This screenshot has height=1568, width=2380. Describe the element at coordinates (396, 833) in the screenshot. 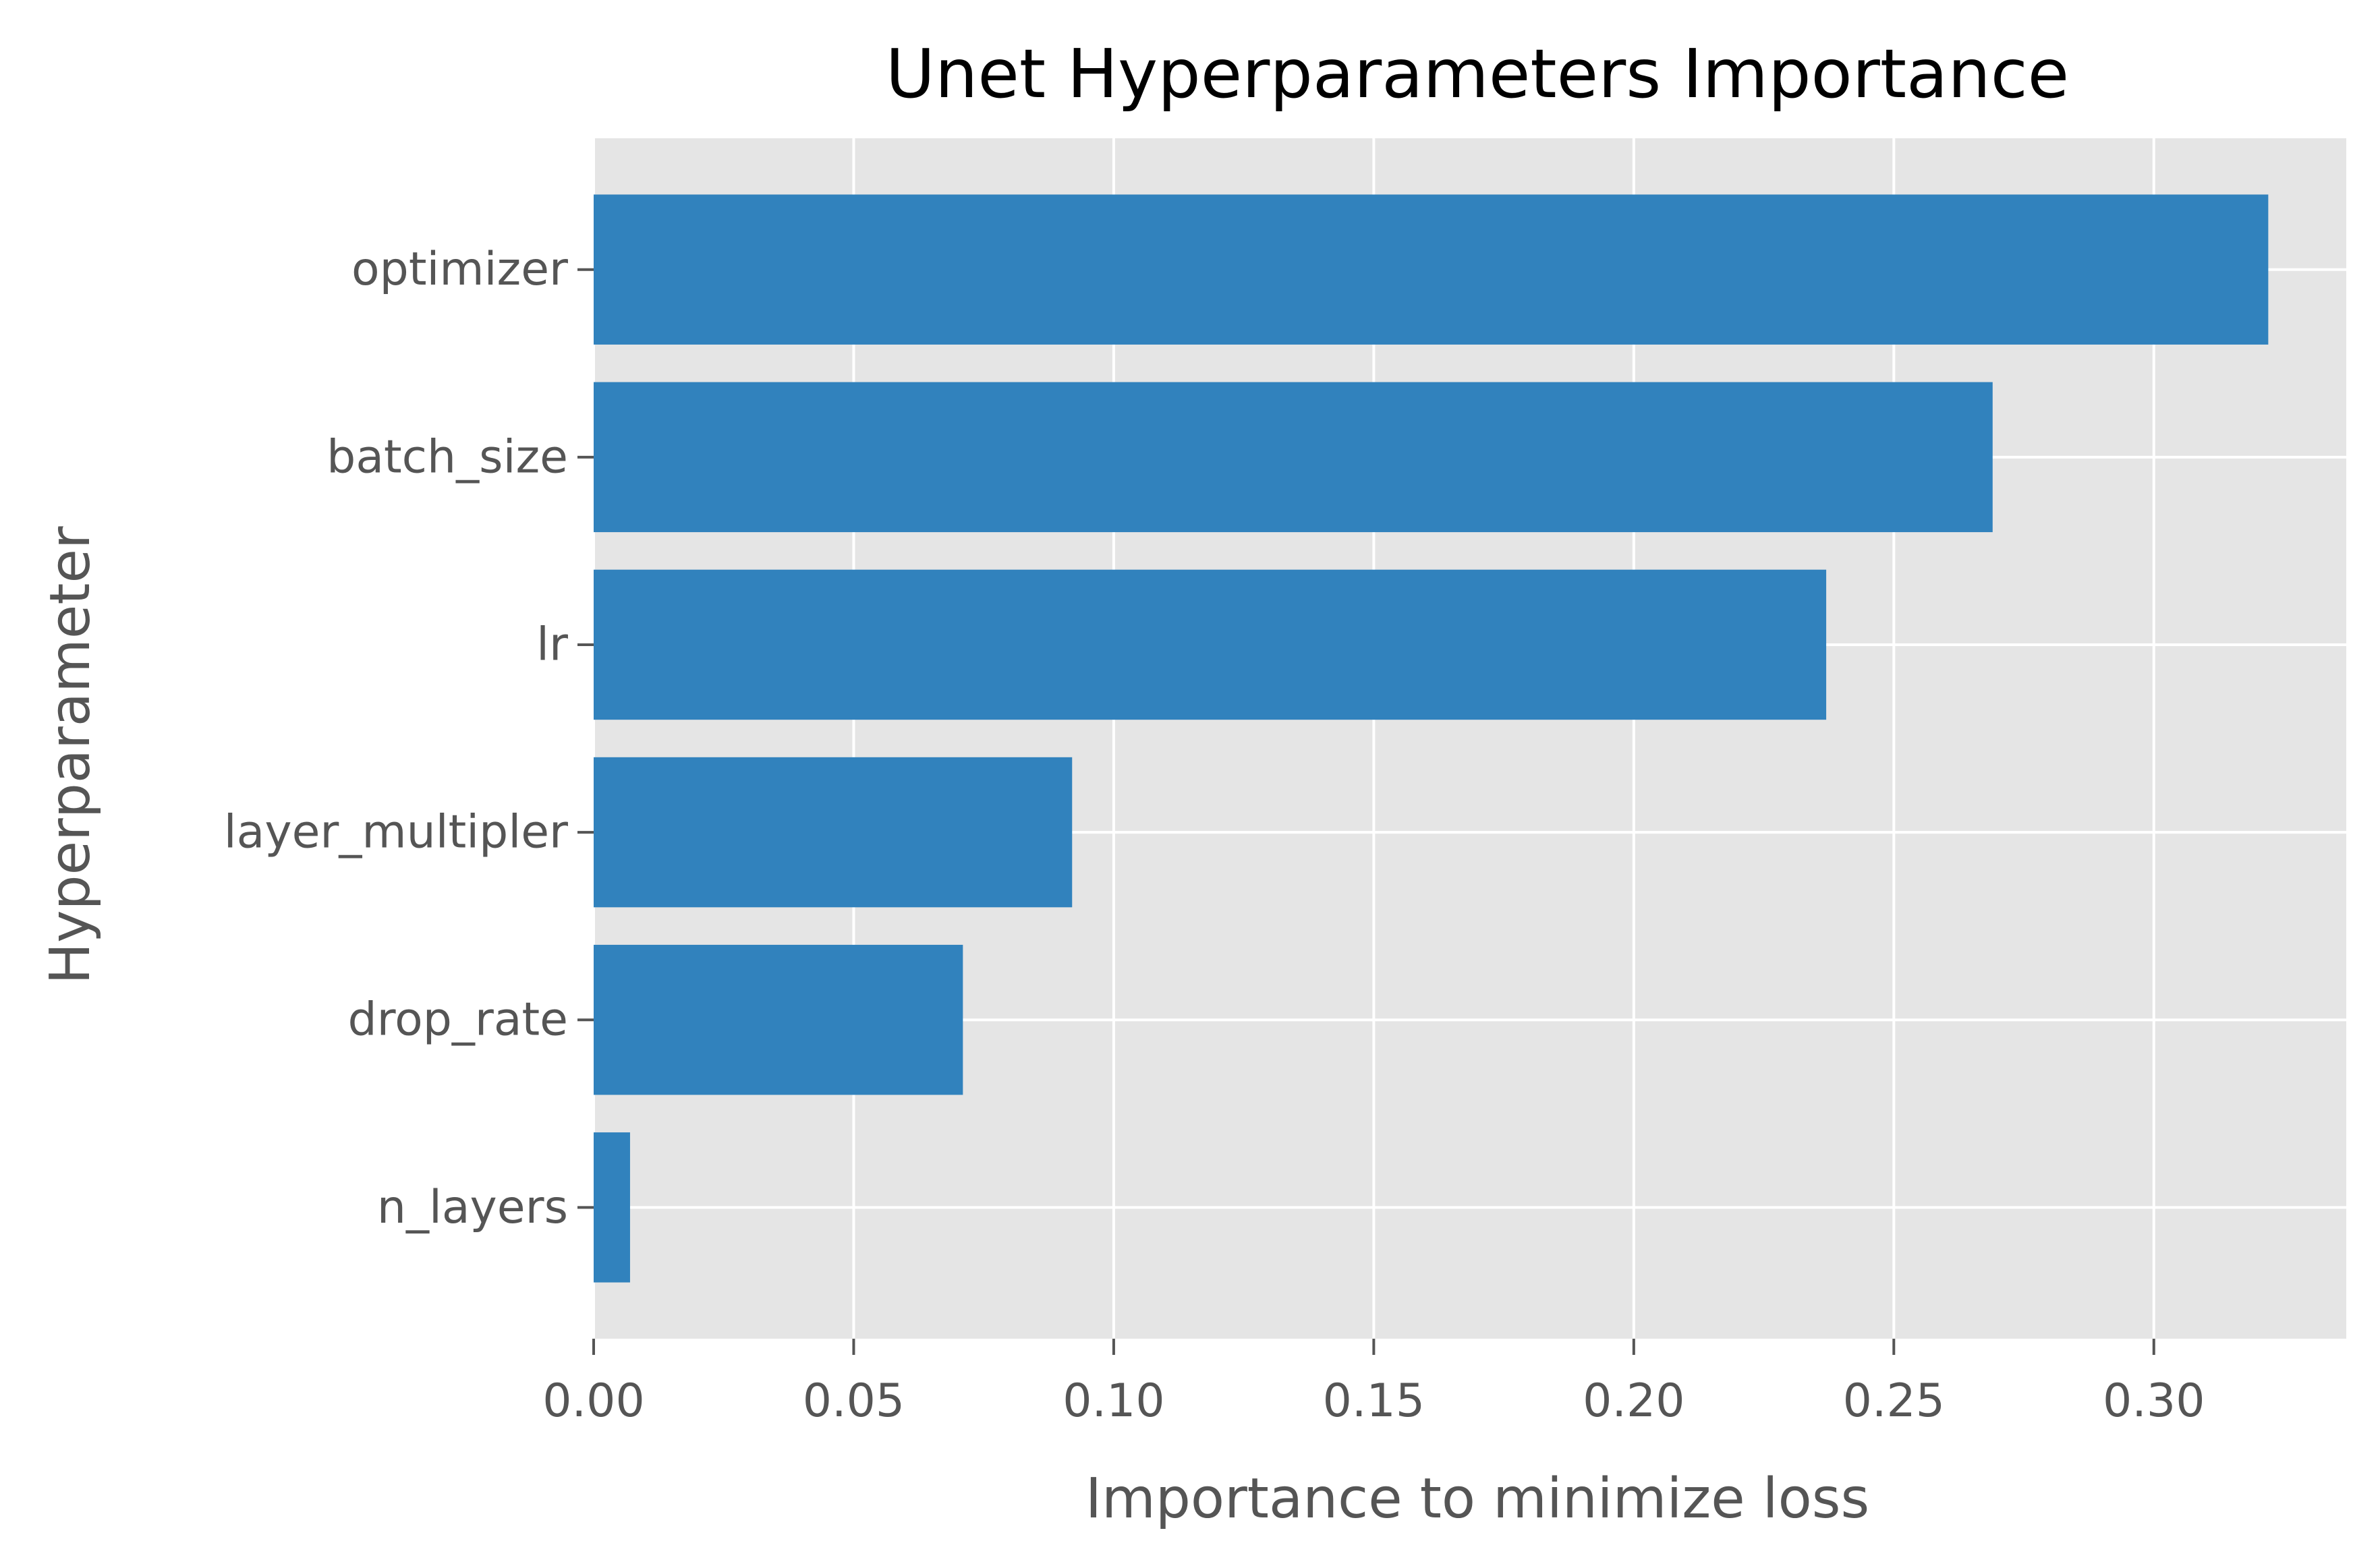

I see `y-tick-label: layer_multipler` at that location.